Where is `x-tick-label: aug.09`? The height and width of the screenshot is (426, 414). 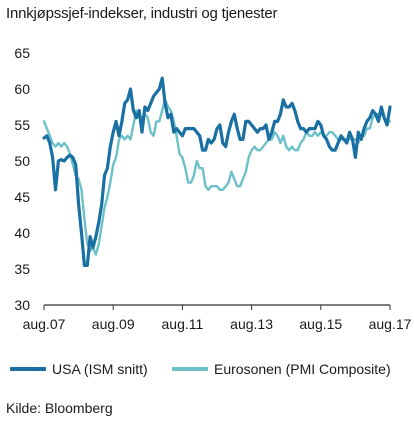 x-tick-label: aug.09 is located at coordinates (113, 324).